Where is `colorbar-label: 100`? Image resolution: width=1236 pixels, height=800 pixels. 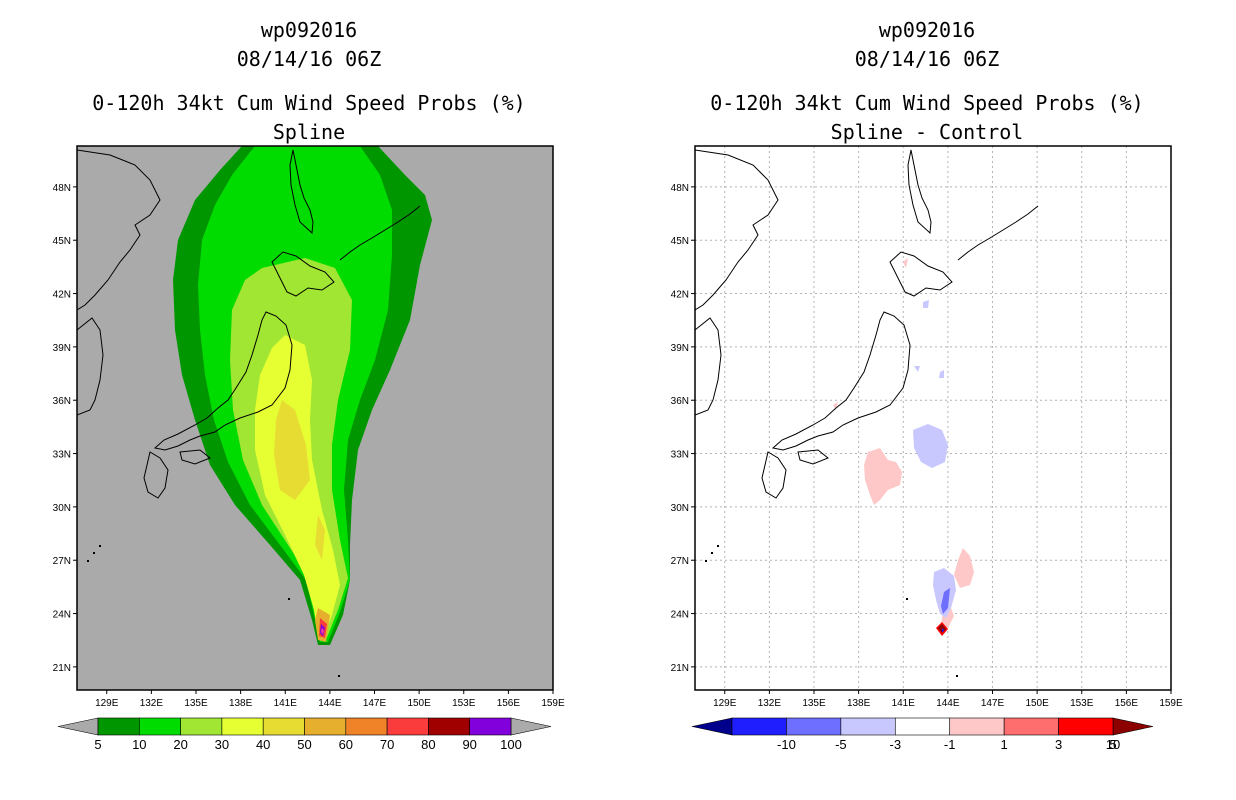
colorbar-label: 100 is located at coordinates (511, 744).